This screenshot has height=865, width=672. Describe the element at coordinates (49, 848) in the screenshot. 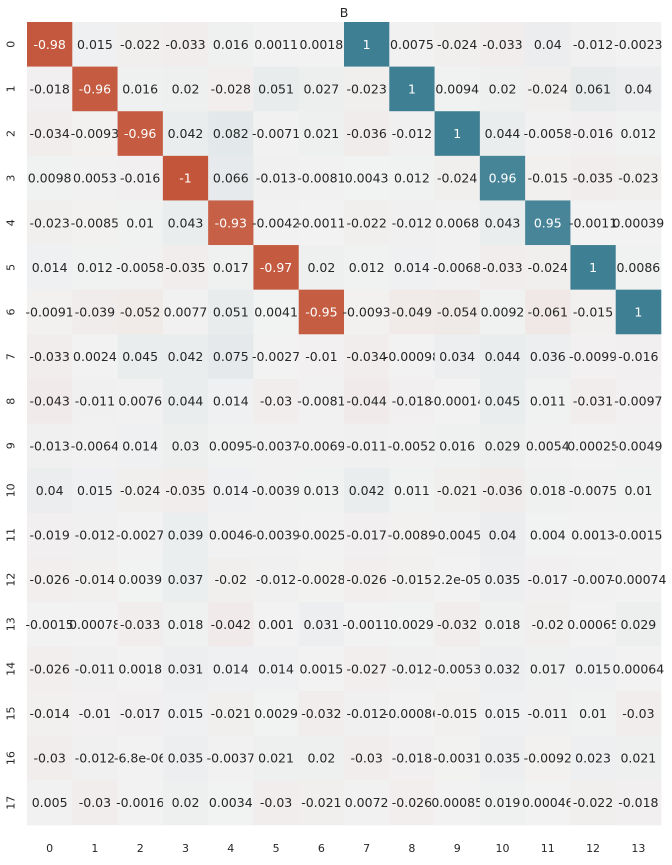

I see `x-tick-label: 0` at that location.